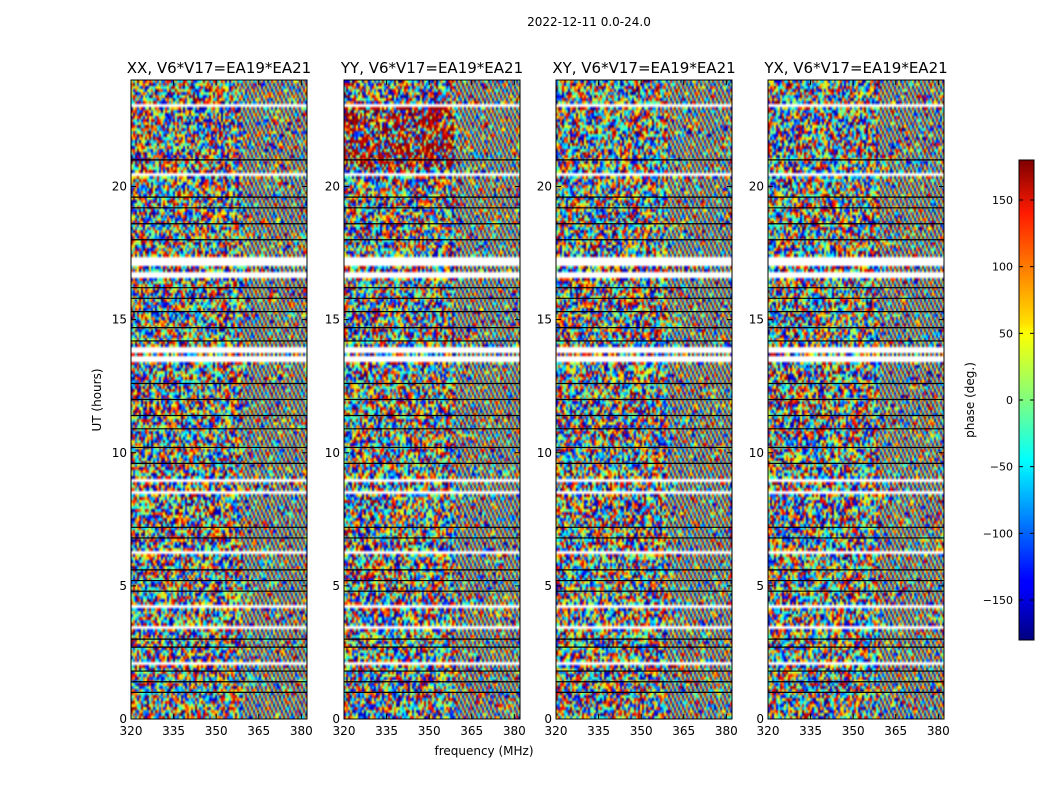 The image size is (1050, 800). I want to click on colorbar: 150 100 50 0 −50 −100 −150 phase (deg.), so click(999, 400).